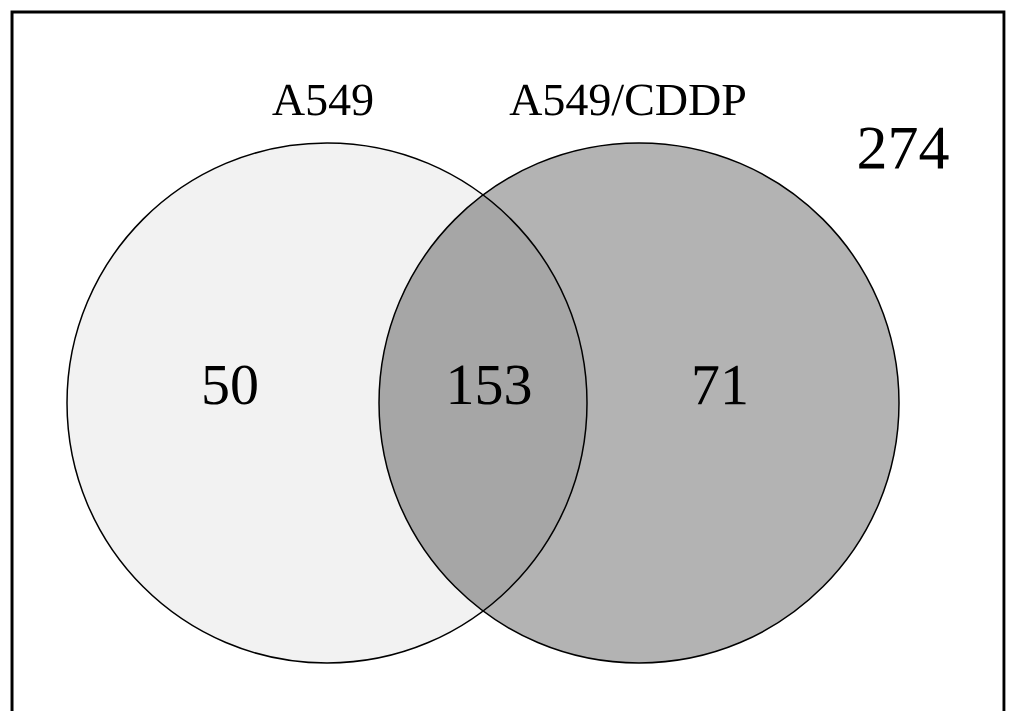 The image size is (1016, 711). What do you see at coordinates (490, 385) in the screenshot?
I see `data-label: 153` at bounding box center [490, 385].